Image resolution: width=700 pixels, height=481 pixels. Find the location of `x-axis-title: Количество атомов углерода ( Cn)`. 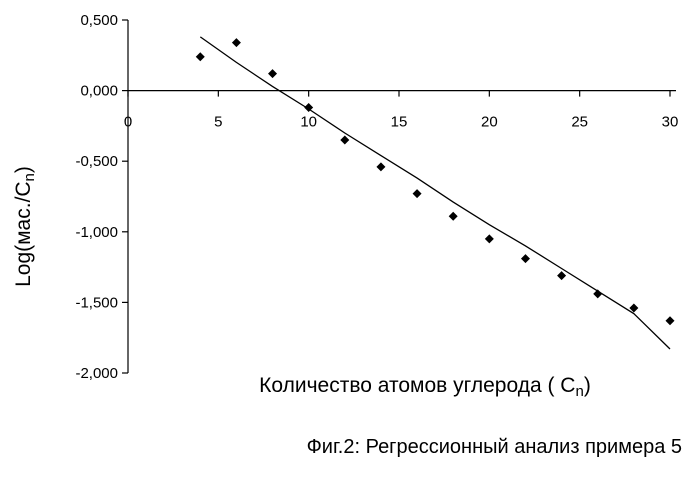

x-axis-title: Количество атомов углерода ( Cn) is located at coordinates (425, 387).